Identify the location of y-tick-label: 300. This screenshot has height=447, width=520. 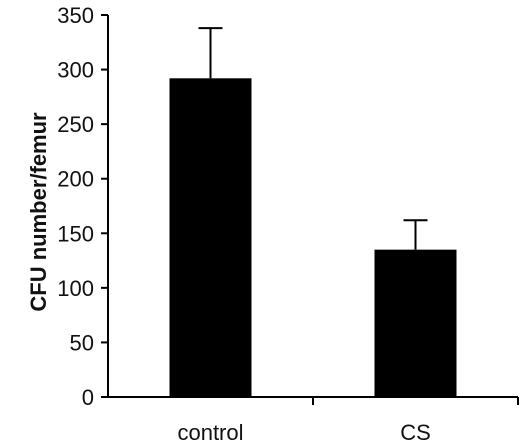
(75, 70).